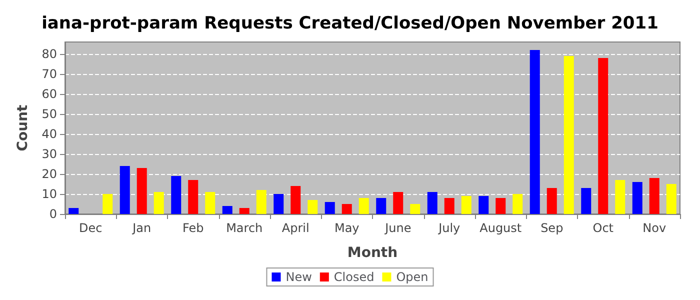 The height and width of the screenshot is (300, 700). Describe the element at coordinates (53, 214) in the screenshot. I see `y-tick-label: 0` at that location.